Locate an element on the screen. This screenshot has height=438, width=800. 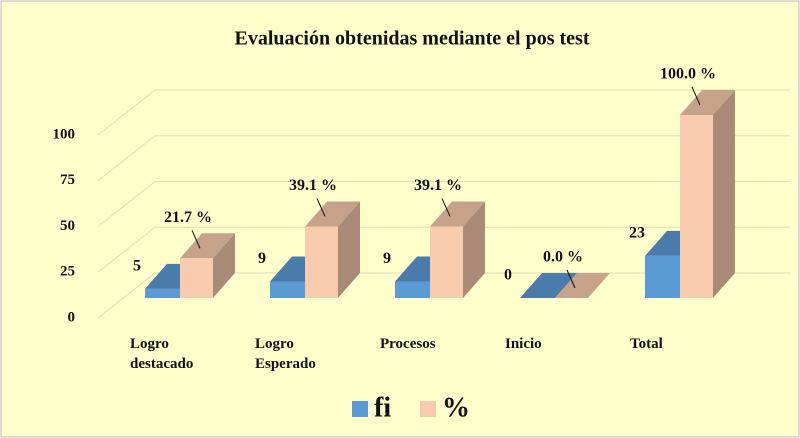
x-tick-label: Procesos is located at coordinates (408, 344).